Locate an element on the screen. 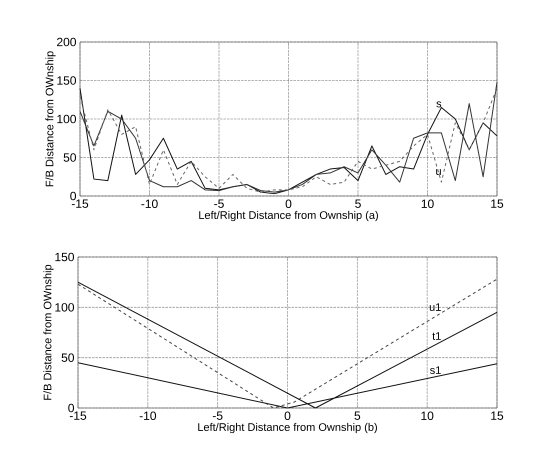  x-axis-title: Left/Right Distance from Ownship (b) is located at coordinates (287, 428).